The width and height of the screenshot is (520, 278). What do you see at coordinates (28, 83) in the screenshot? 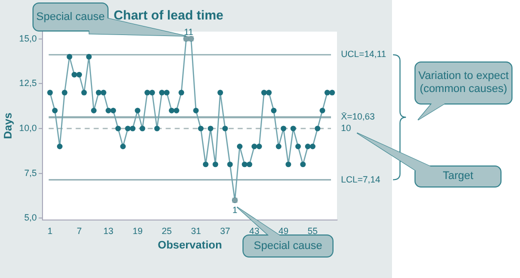
I see `y-tick-label: 12,5` at bounding box center [28, 83].